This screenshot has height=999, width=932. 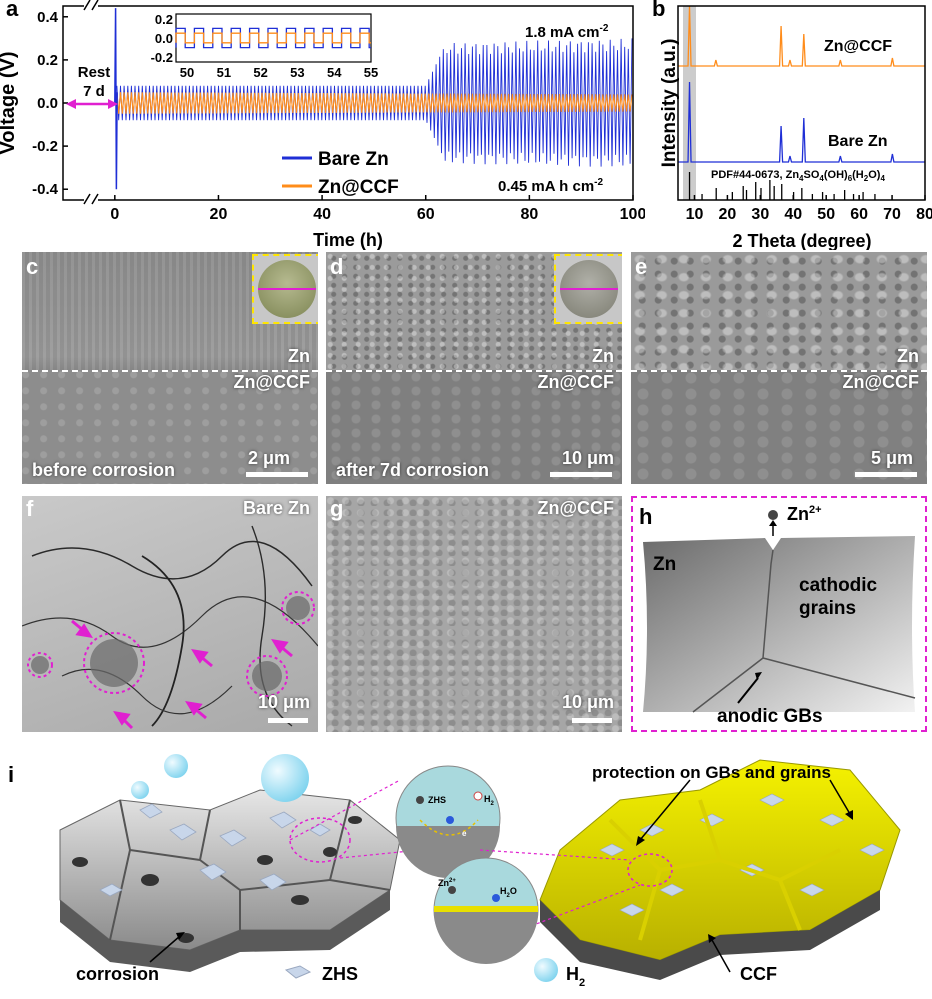 I want to click on xrd-frame, so click(x=801, y=103).